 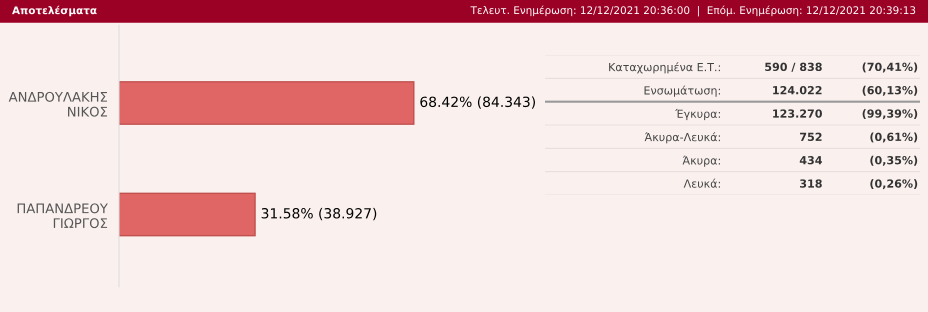 I want to click on text: (0,26%), so click(x=894, y=184).